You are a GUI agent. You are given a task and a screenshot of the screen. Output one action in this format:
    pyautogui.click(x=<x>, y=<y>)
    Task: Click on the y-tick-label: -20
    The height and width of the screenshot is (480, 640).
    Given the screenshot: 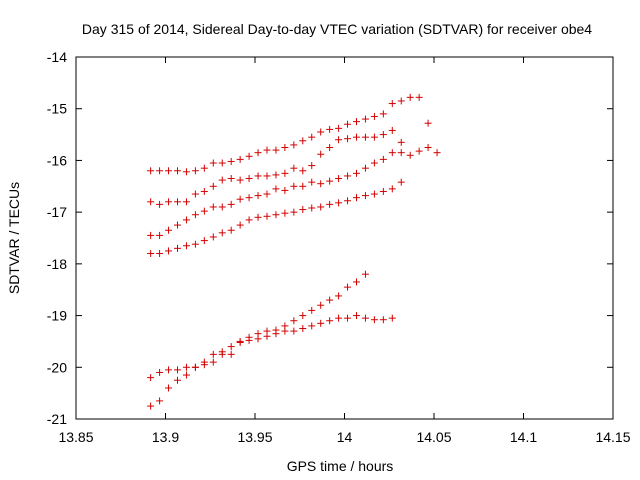 What is the action you would take?
    pyautogui.click(x=57, y=367)
    